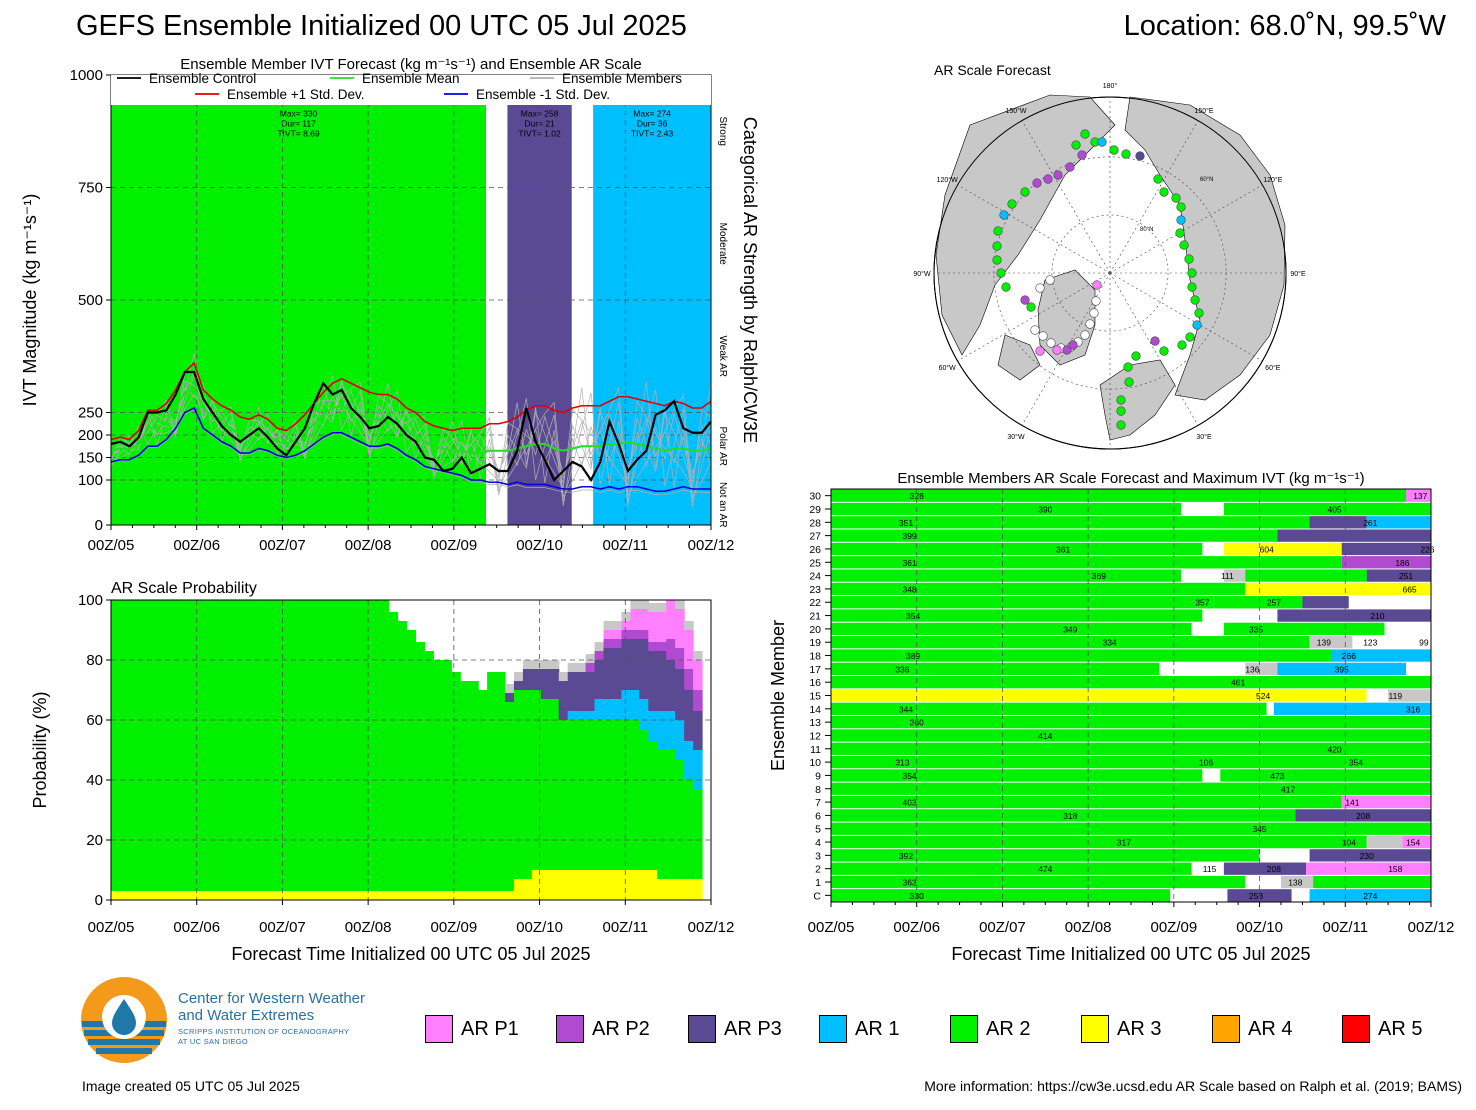 The width and height of the screenshot is (1476, 1110). Describe the element at coordinates (1066, 197) in the screenshot. I see `longitude-line` at that location.